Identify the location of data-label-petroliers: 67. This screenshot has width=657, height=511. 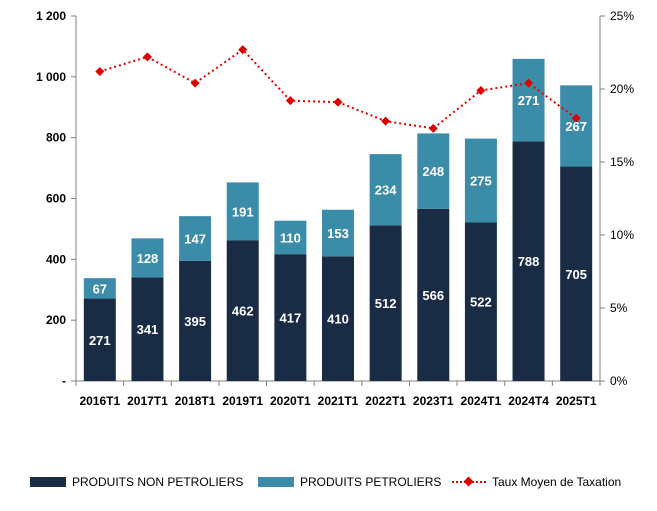
(100, 288).